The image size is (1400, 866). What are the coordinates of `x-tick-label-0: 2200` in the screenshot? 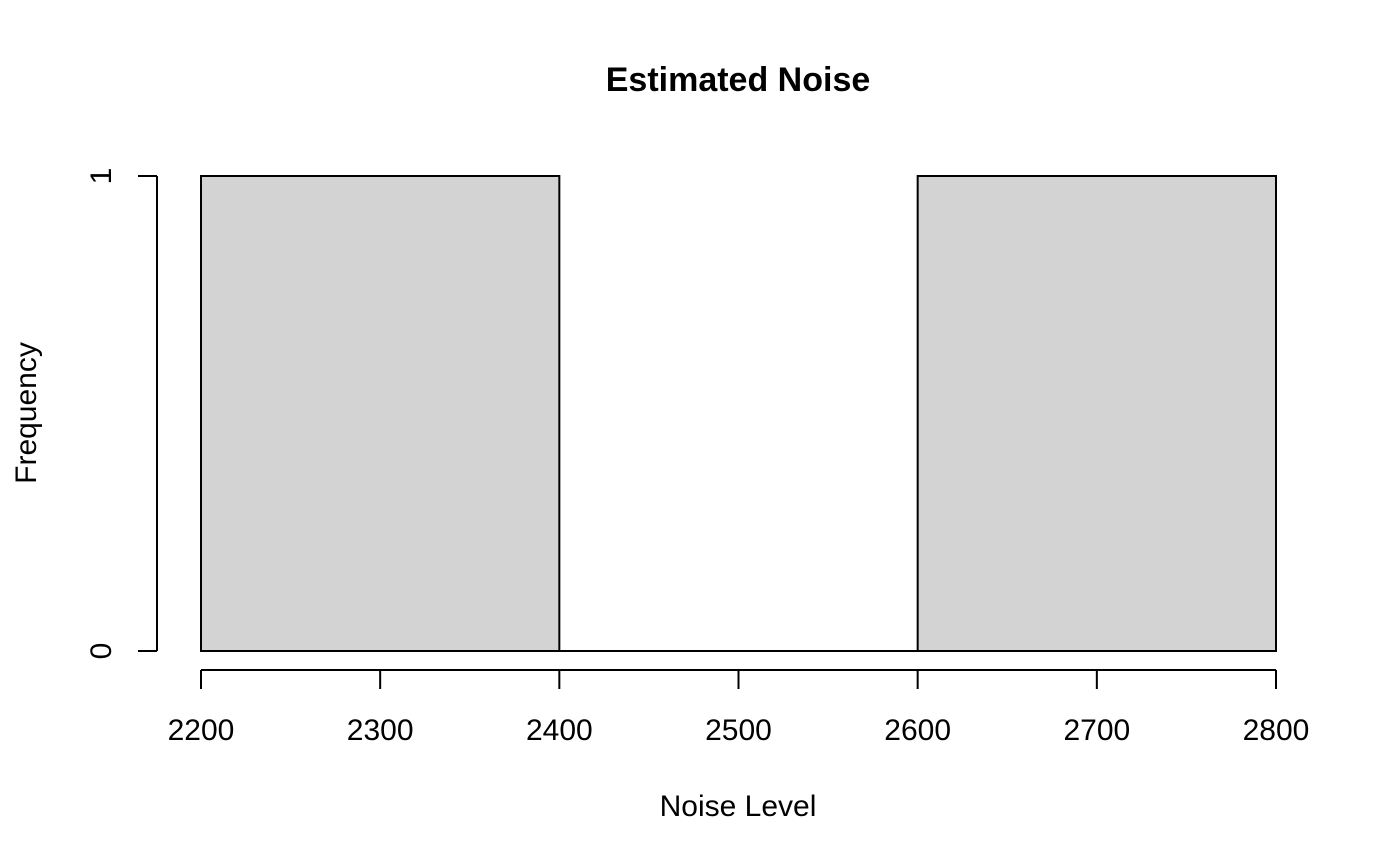 It's located at (201, 730).